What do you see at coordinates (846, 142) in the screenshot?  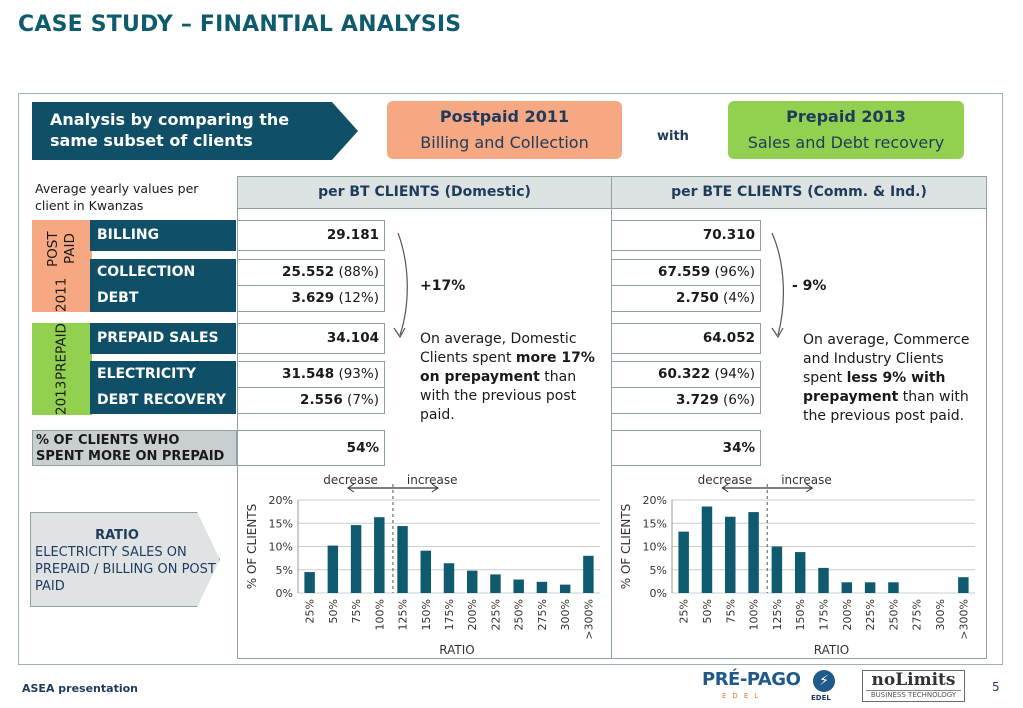 I see `prepaid-subtitle: Sales and Debt recovery` at bounding box center [846, 142].